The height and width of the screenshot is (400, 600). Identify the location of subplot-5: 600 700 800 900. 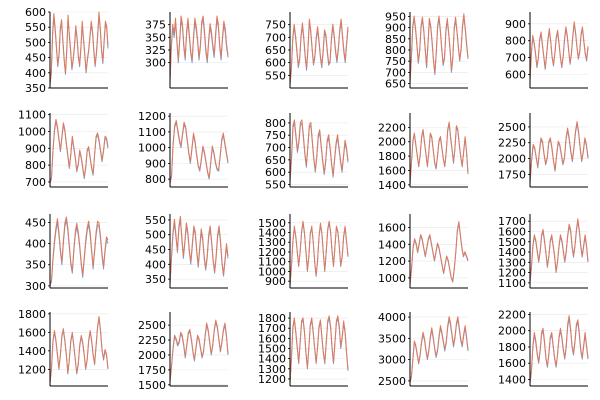
(547, 50).